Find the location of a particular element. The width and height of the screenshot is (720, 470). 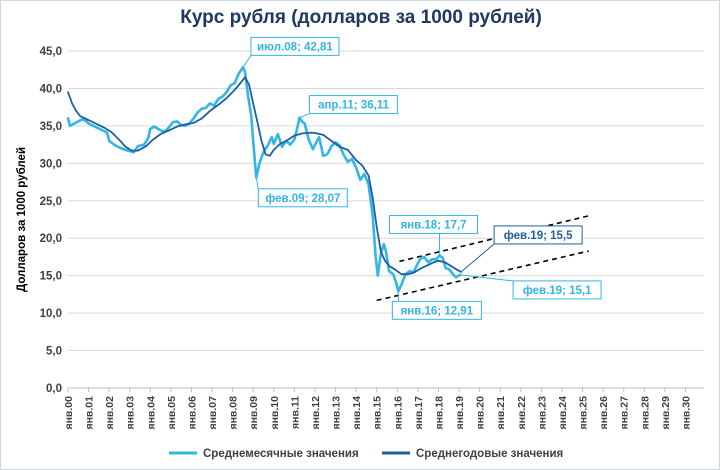

x-tick-label: янв.19 is located at coordinates (460, 413).